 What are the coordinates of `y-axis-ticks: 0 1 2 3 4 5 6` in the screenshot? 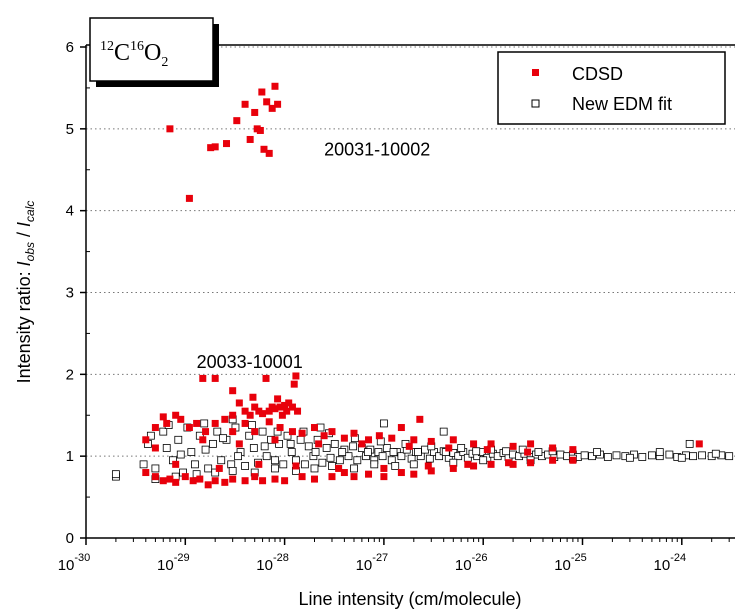 It's located at (78, 293).